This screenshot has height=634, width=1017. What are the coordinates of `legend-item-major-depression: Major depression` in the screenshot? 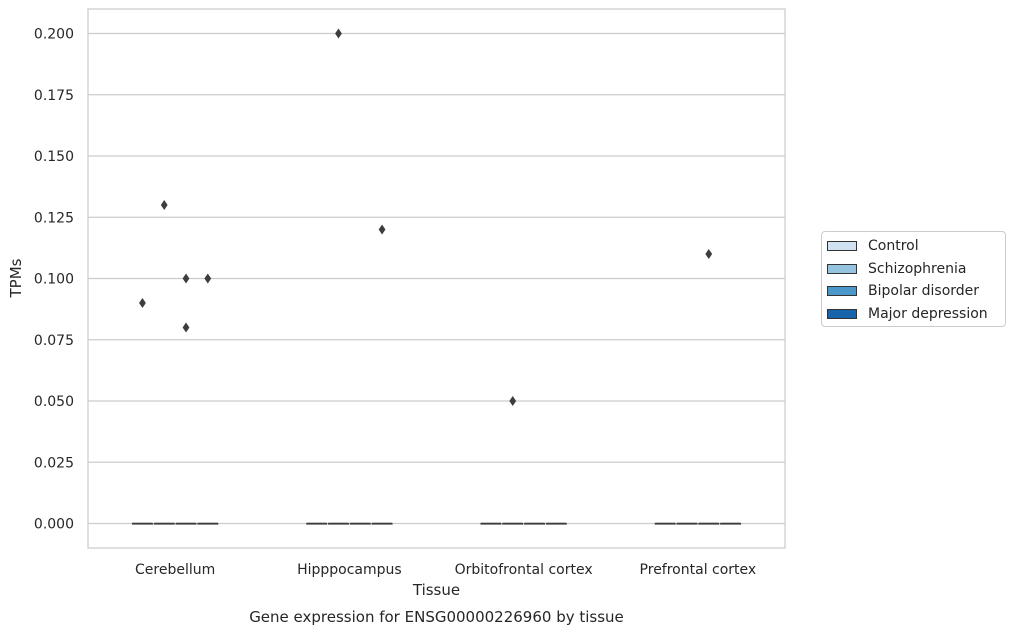 It's located at (916, 314).